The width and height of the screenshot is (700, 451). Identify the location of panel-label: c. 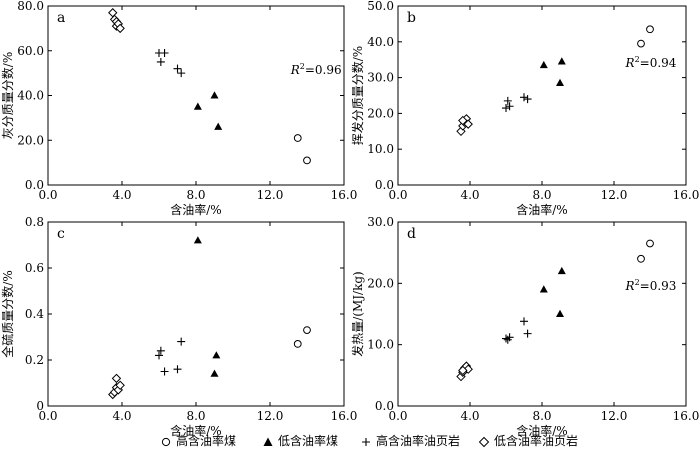
(61, 234).